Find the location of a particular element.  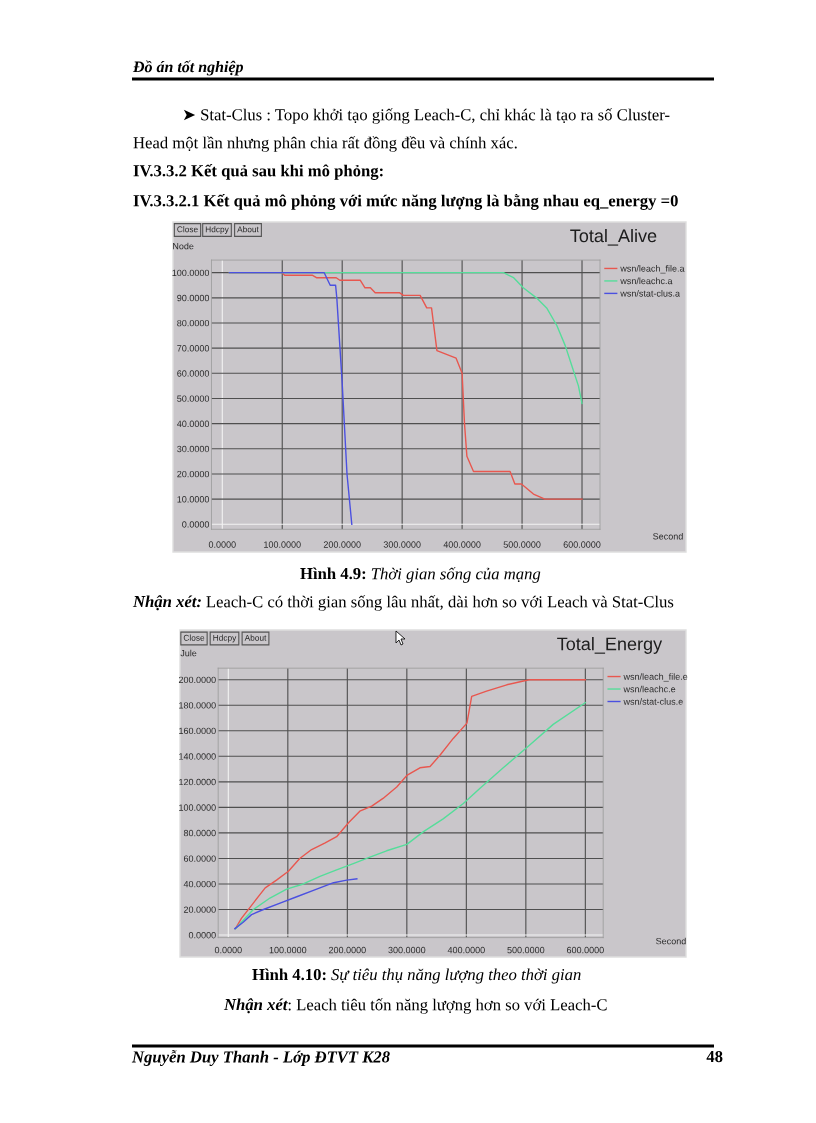

y-tick-label: 180.0000 is located at coordinates (197, 705).